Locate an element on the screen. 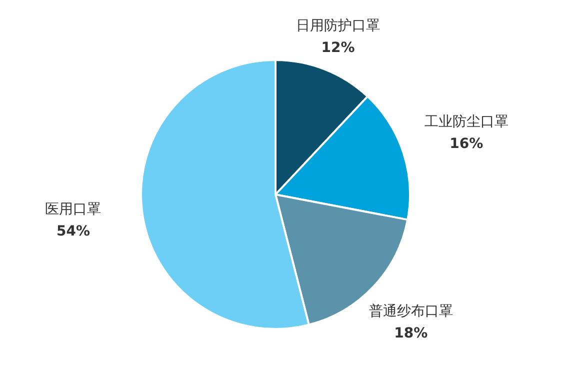 The image size is (577, 365). slice-label: 日用防护口罩 is located at coordinates (338, 26).